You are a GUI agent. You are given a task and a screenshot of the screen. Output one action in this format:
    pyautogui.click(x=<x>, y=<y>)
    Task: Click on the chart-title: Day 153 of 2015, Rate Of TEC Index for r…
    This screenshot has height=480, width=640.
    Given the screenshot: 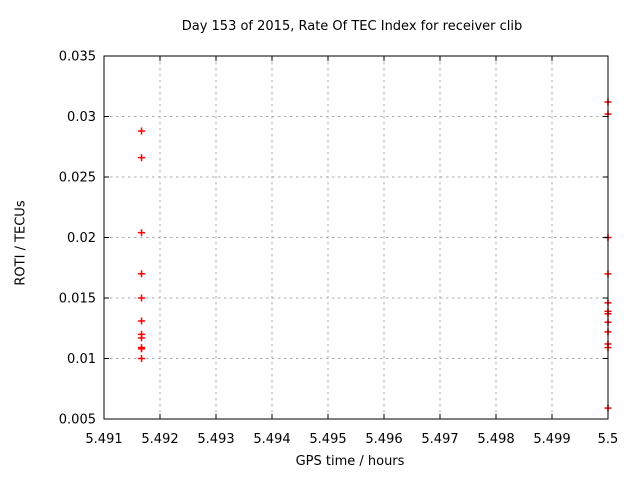 What is the action you would take?
    pyautogui.click(x=352, y=26)
    